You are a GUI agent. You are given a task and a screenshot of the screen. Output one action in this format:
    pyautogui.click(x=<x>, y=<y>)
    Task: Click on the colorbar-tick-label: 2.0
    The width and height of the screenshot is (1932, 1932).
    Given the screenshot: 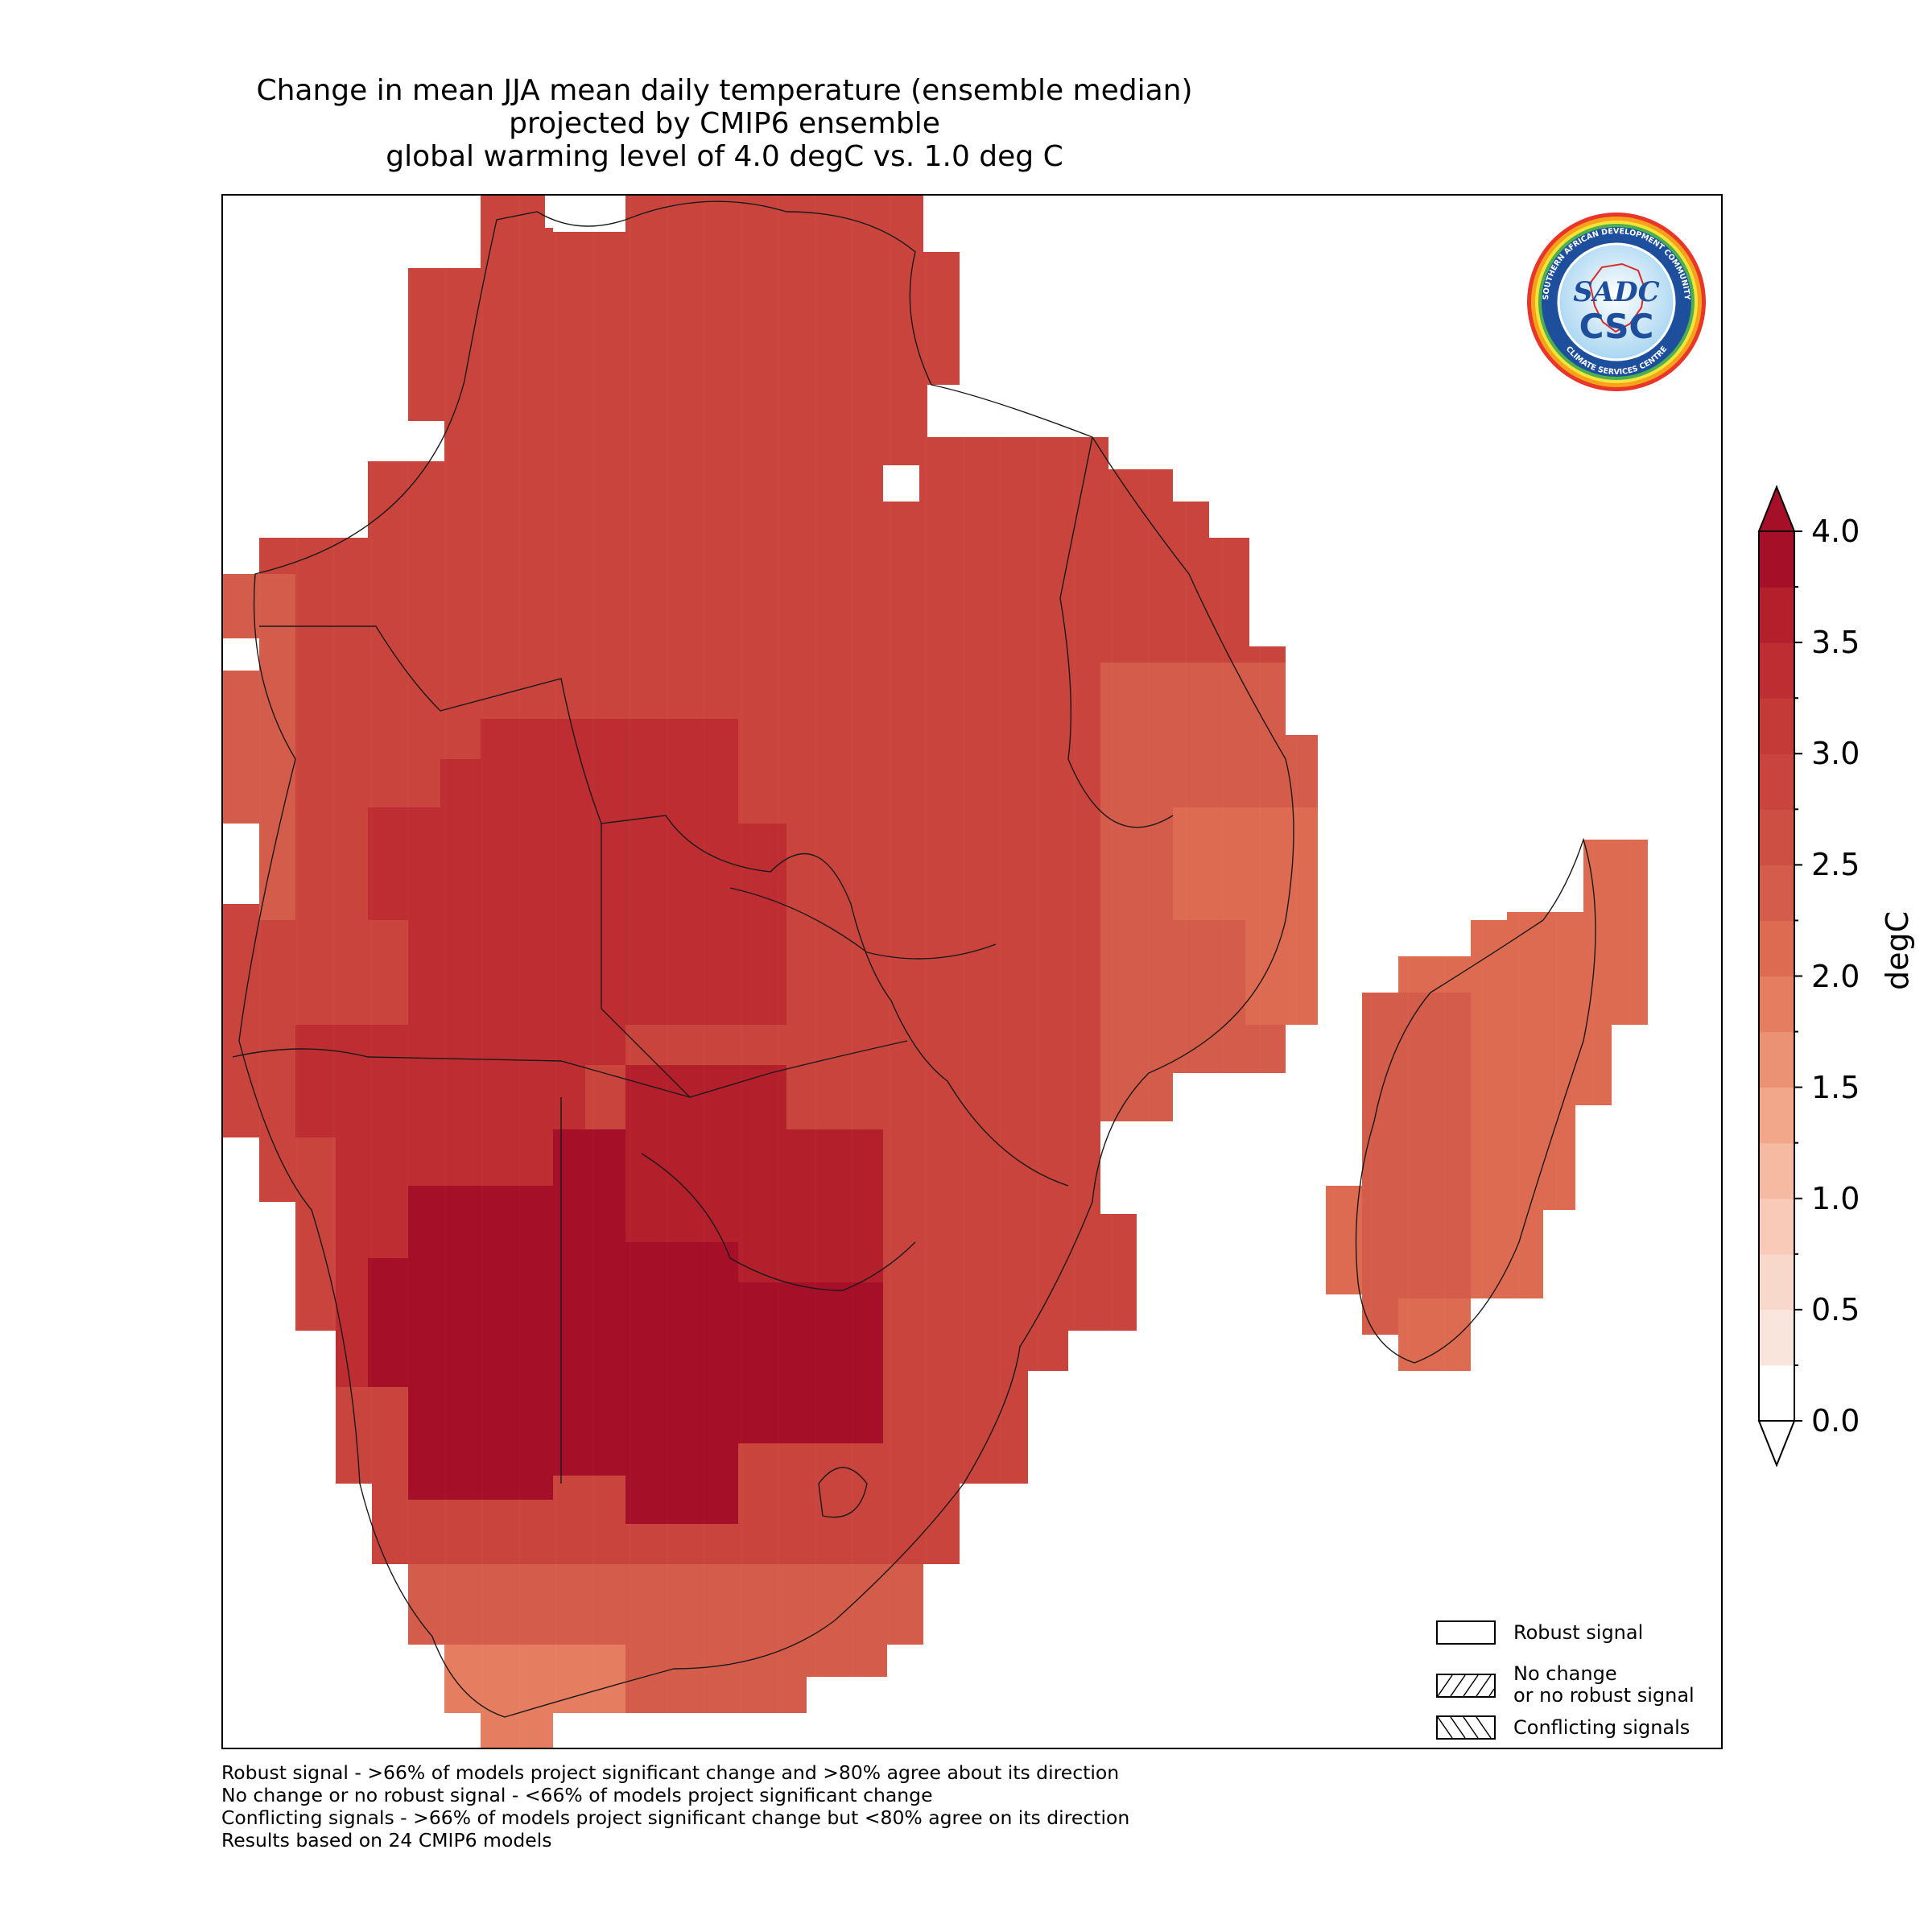 What is the action you would take?
    pyautogui.click(x=1835, y=976)
    